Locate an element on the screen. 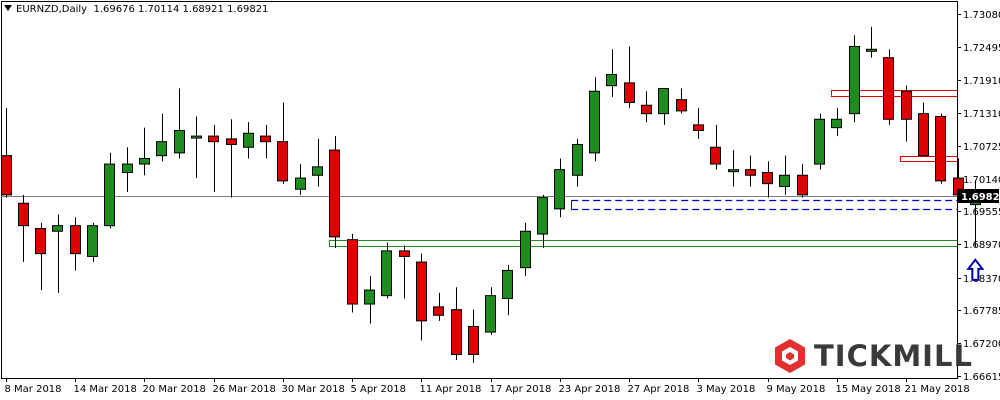  tickmill-logo: TICKMILL is located at coordinates (872, 356).